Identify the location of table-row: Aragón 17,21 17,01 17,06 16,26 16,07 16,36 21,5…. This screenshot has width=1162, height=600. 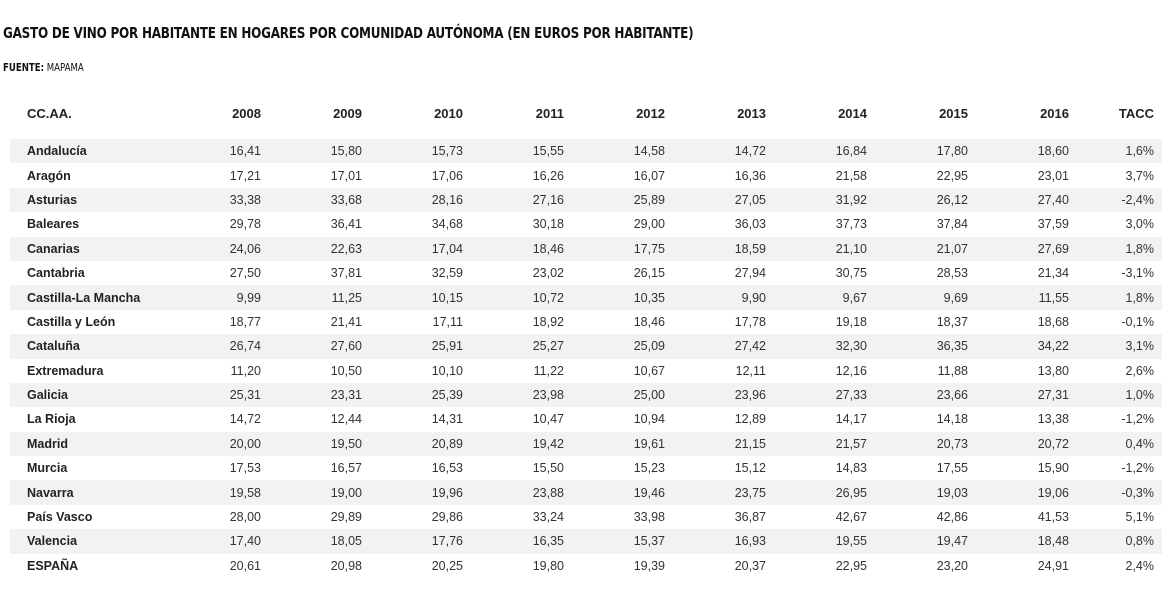
(586, 175).